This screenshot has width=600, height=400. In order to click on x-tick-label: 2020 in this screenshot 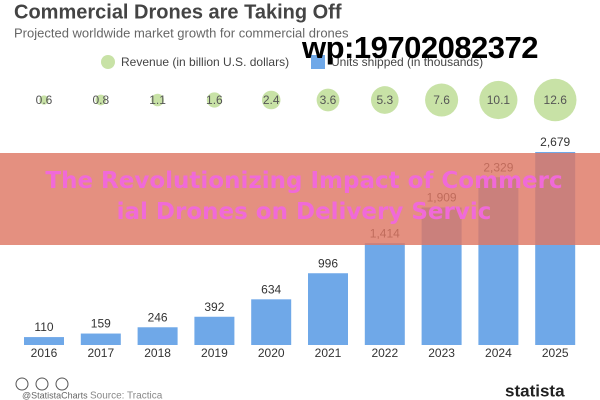, I will do `click(271, 353)`.